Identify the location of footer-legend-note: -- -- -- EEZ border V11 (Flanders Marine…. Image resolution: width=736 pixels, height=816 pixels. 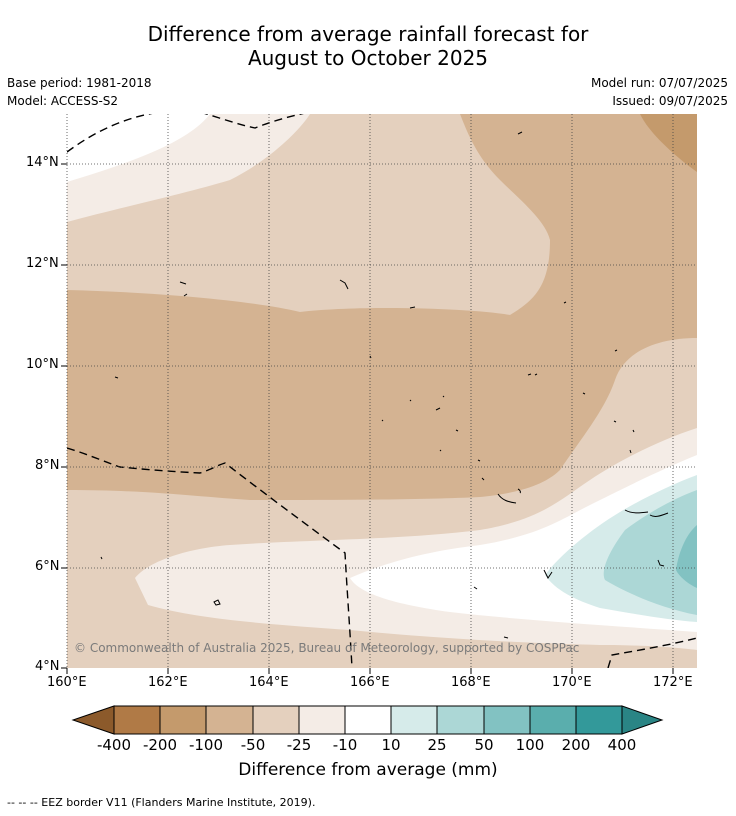
(161, 802).